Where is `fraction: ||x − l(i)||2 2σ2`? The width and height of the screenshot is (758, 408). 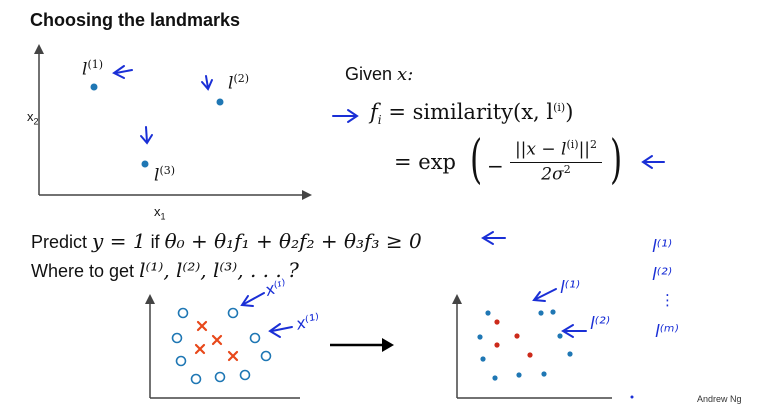 fraction: ||x − l(i)||2 2σ2 is located at coordinates (556, 161).